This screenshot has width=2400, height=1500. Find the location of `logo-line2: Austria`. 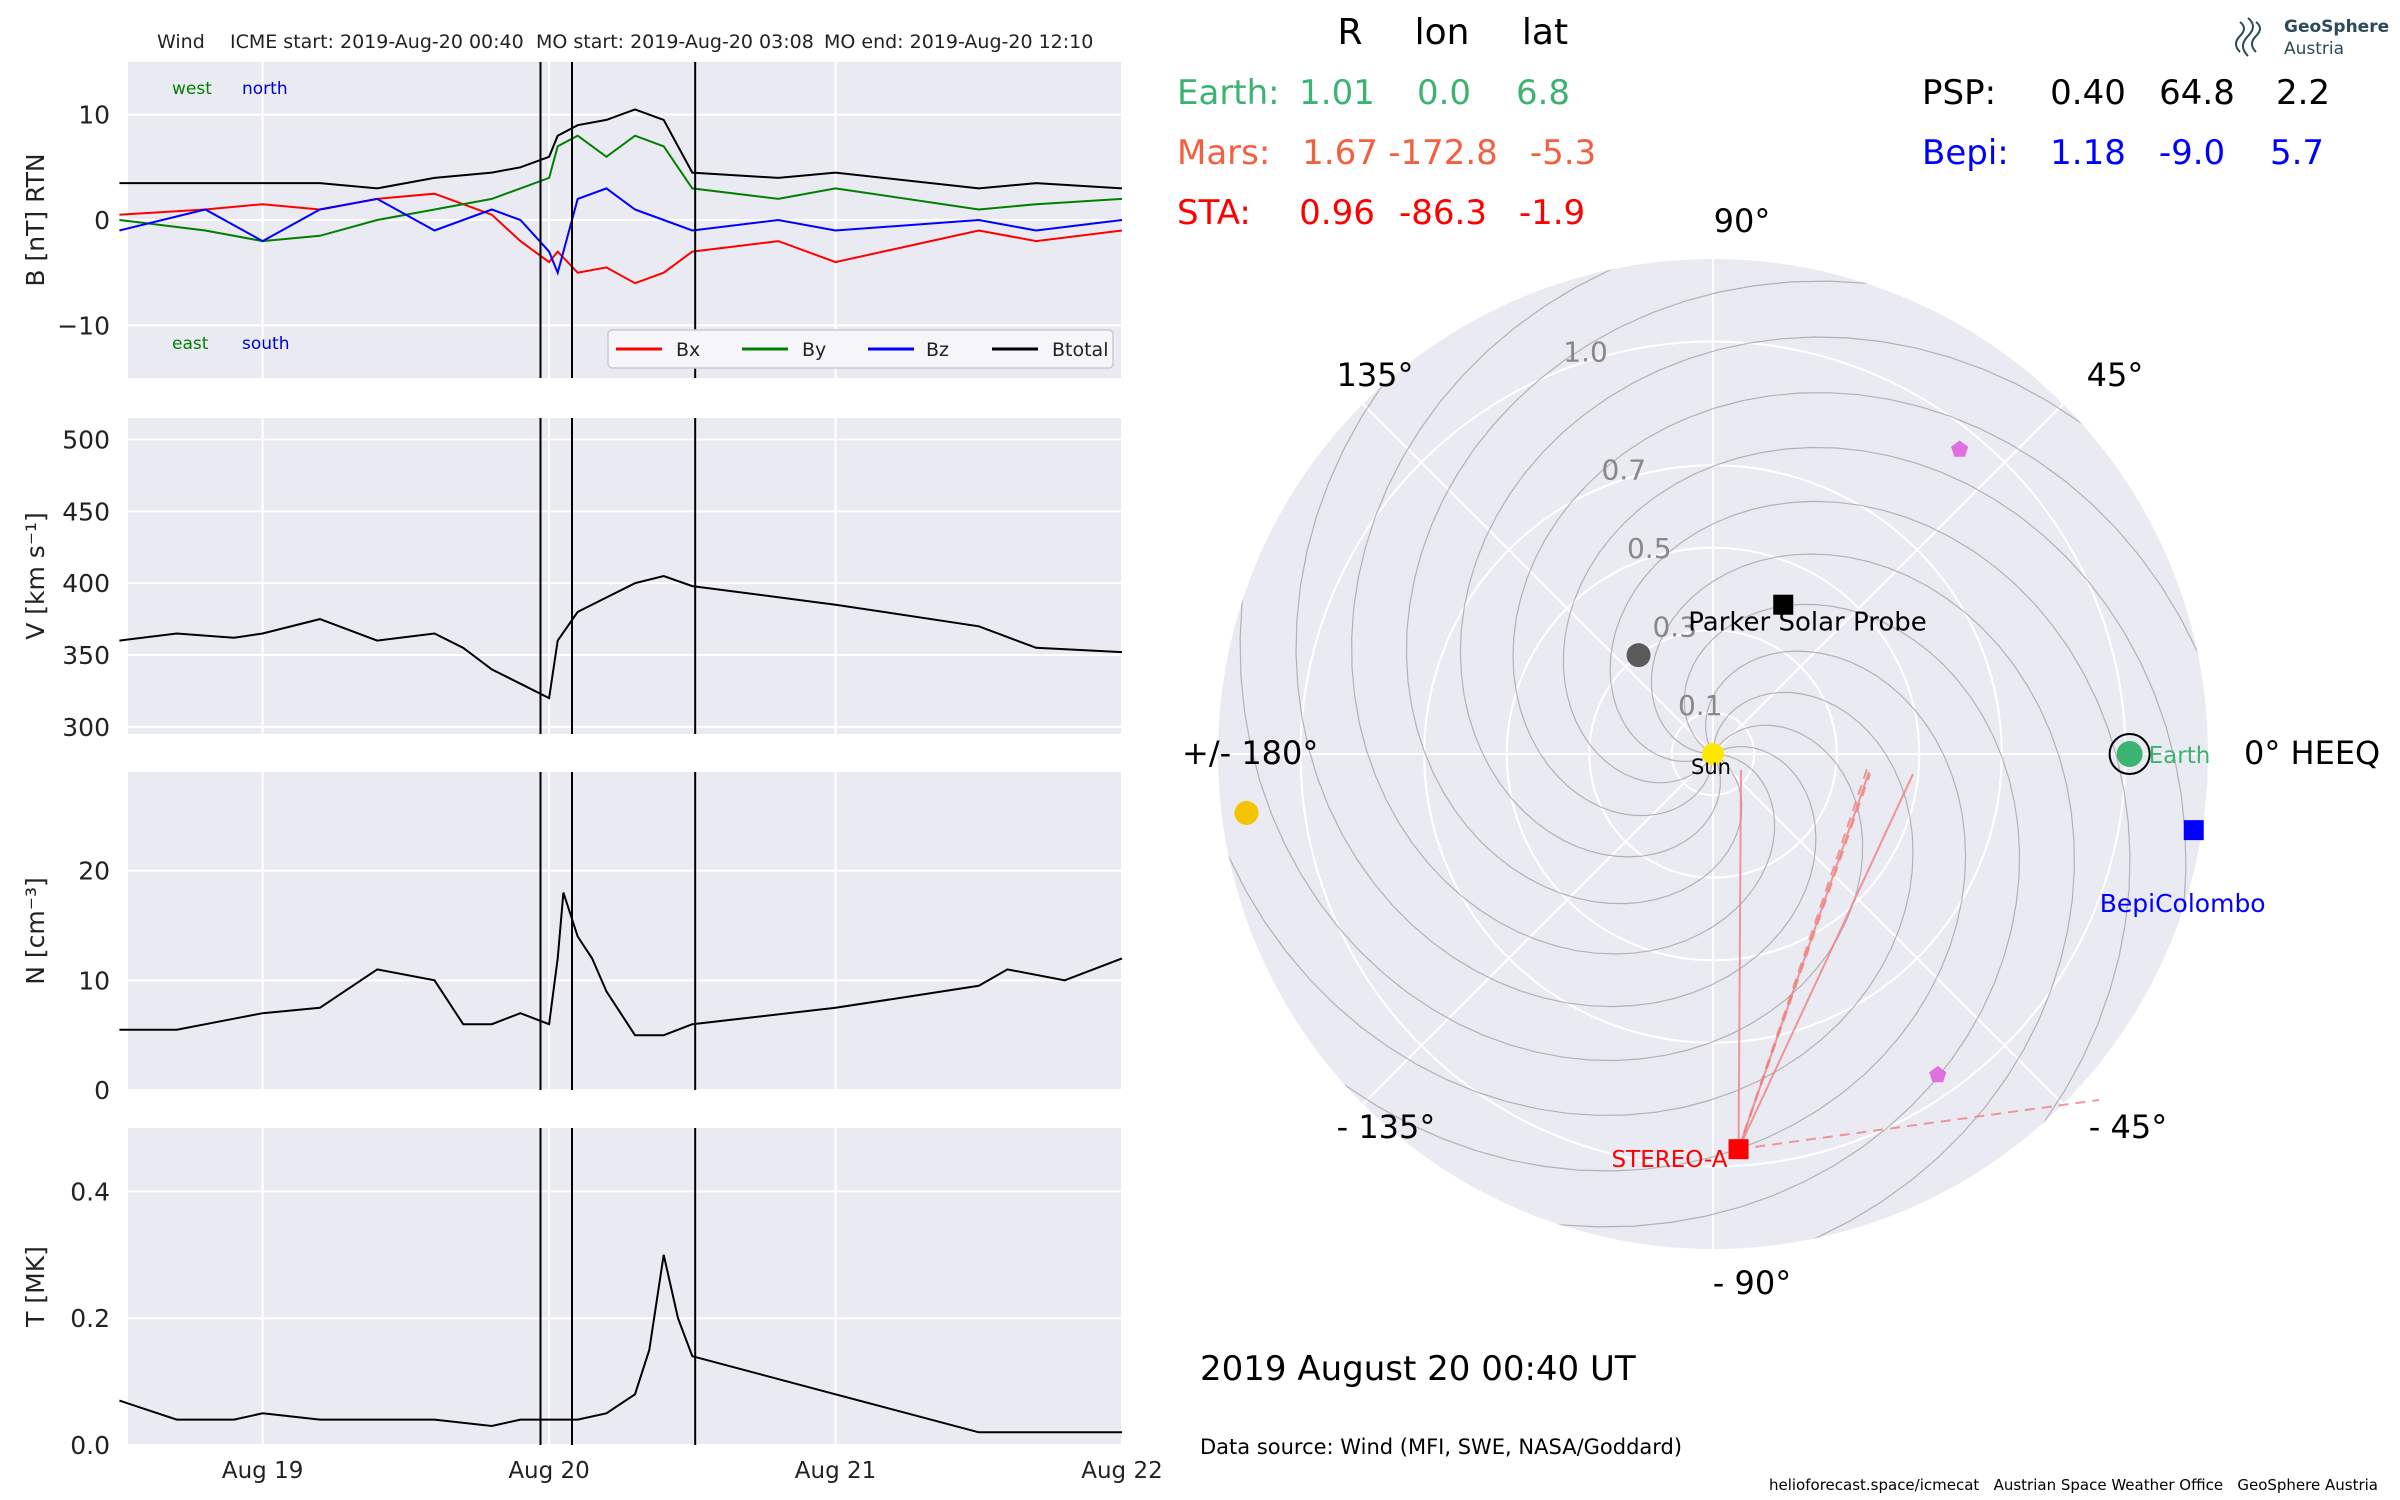

logo-line2: Austria is located at coordinates (2314, 49).